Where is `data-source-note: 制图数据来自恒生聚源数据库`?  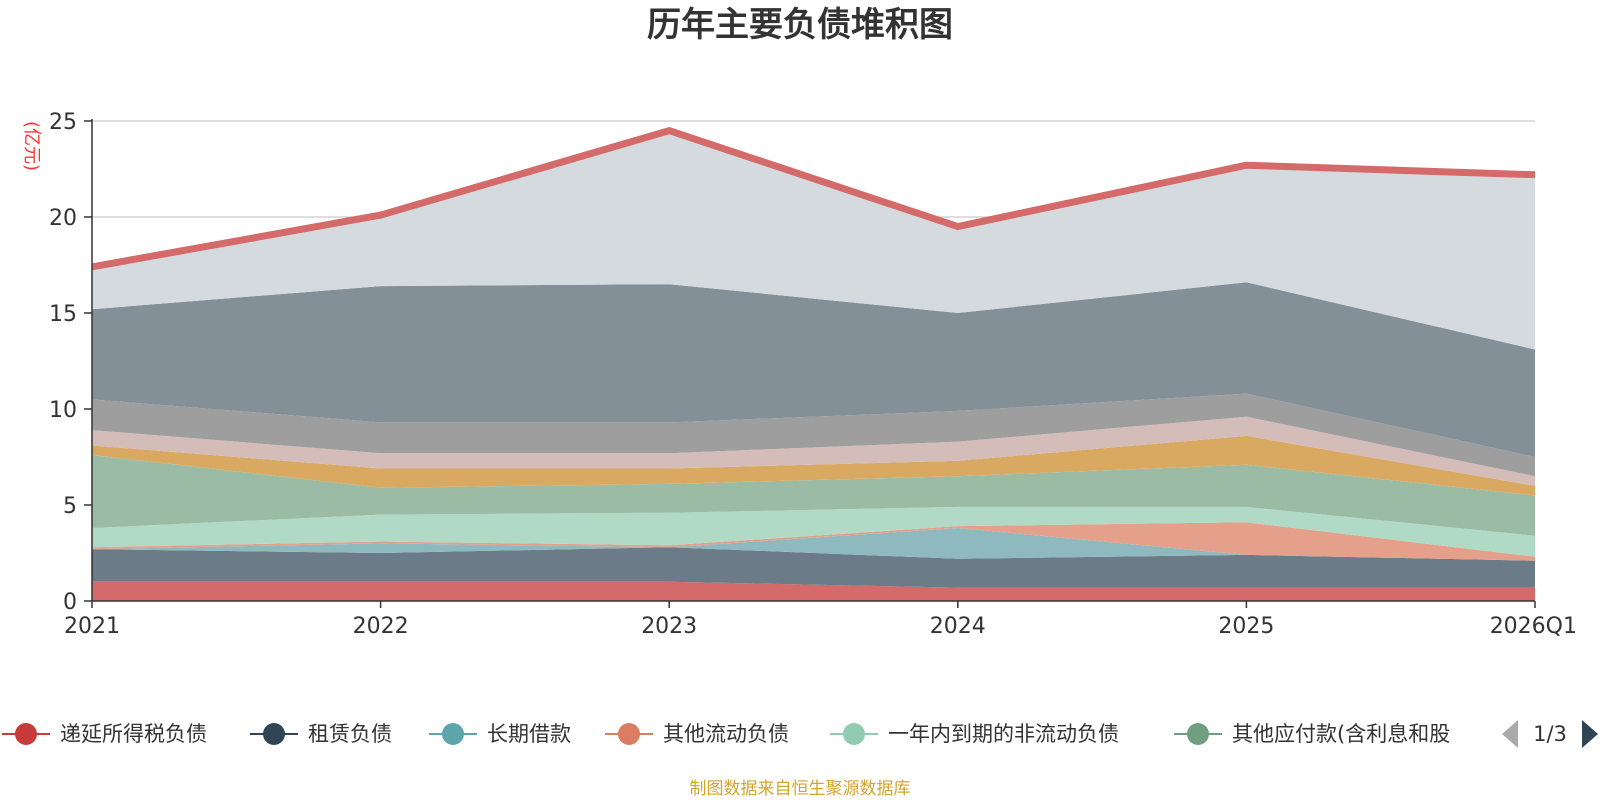 data-source-note: 制图数据来自恒生聚源数据库 is located at coordinates (800, 789).